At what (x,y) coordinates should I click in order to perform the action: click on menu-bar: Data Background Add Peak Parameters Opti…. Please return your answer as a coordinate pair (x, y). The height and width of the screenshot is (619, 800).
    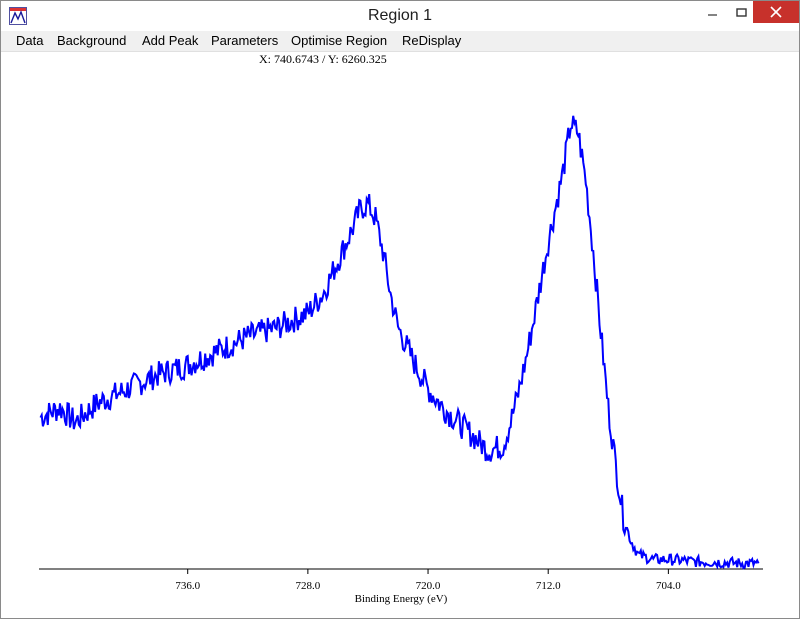
    Looking at the image, I should click on (400, 41).